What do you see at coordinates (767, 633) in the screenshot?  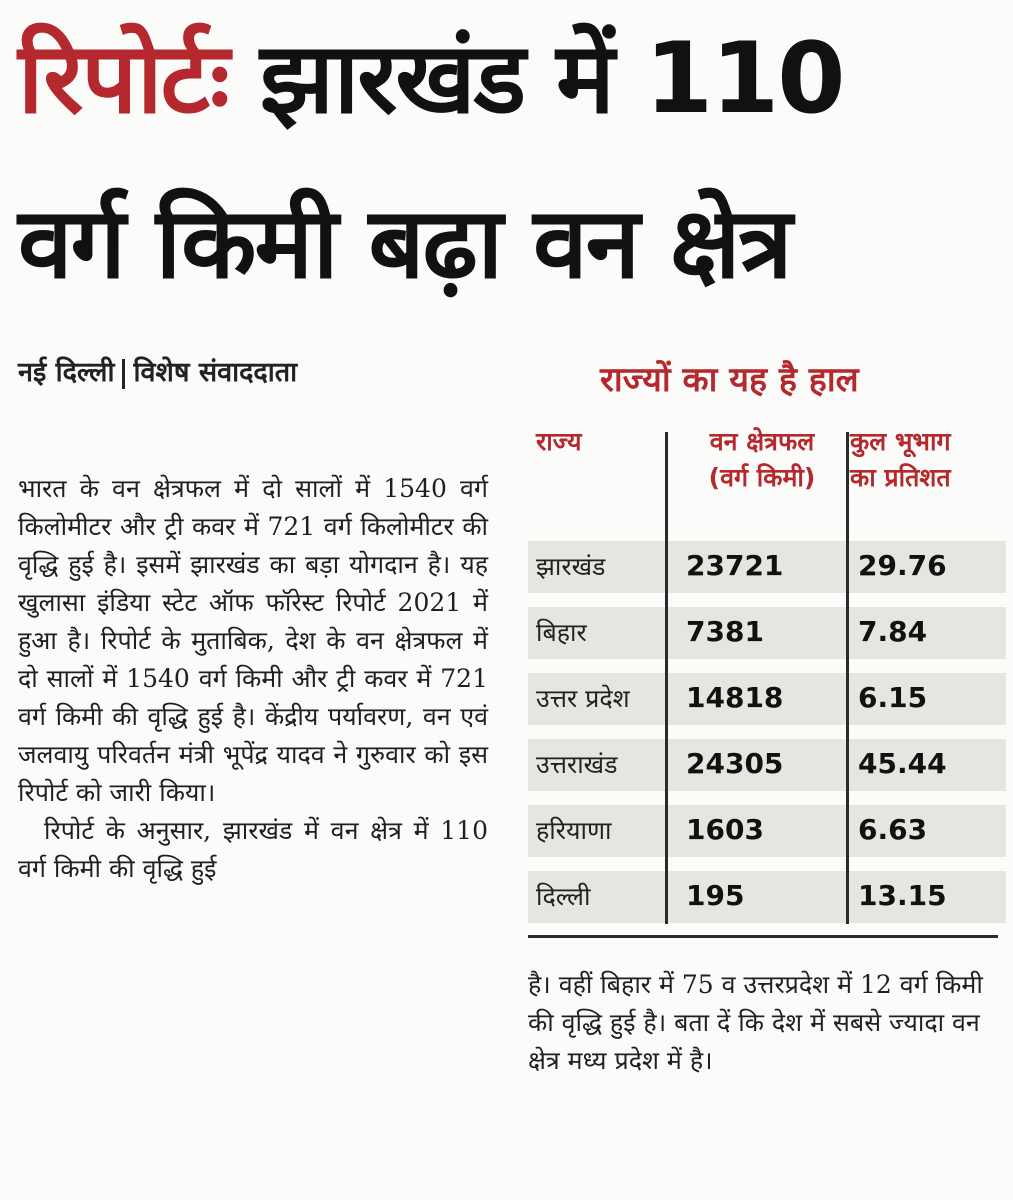 I see `table-row: बिहार 7381 7.84` at bounding box center [767, 633].